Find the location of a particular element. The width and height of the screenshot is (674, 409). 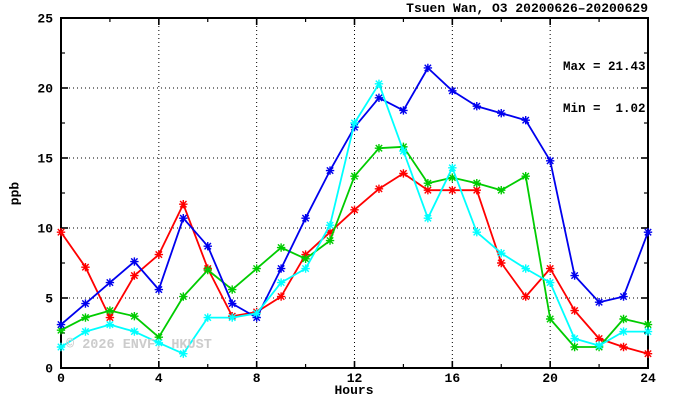

y-tick-label: 20 is located at coordinates (45, 89).